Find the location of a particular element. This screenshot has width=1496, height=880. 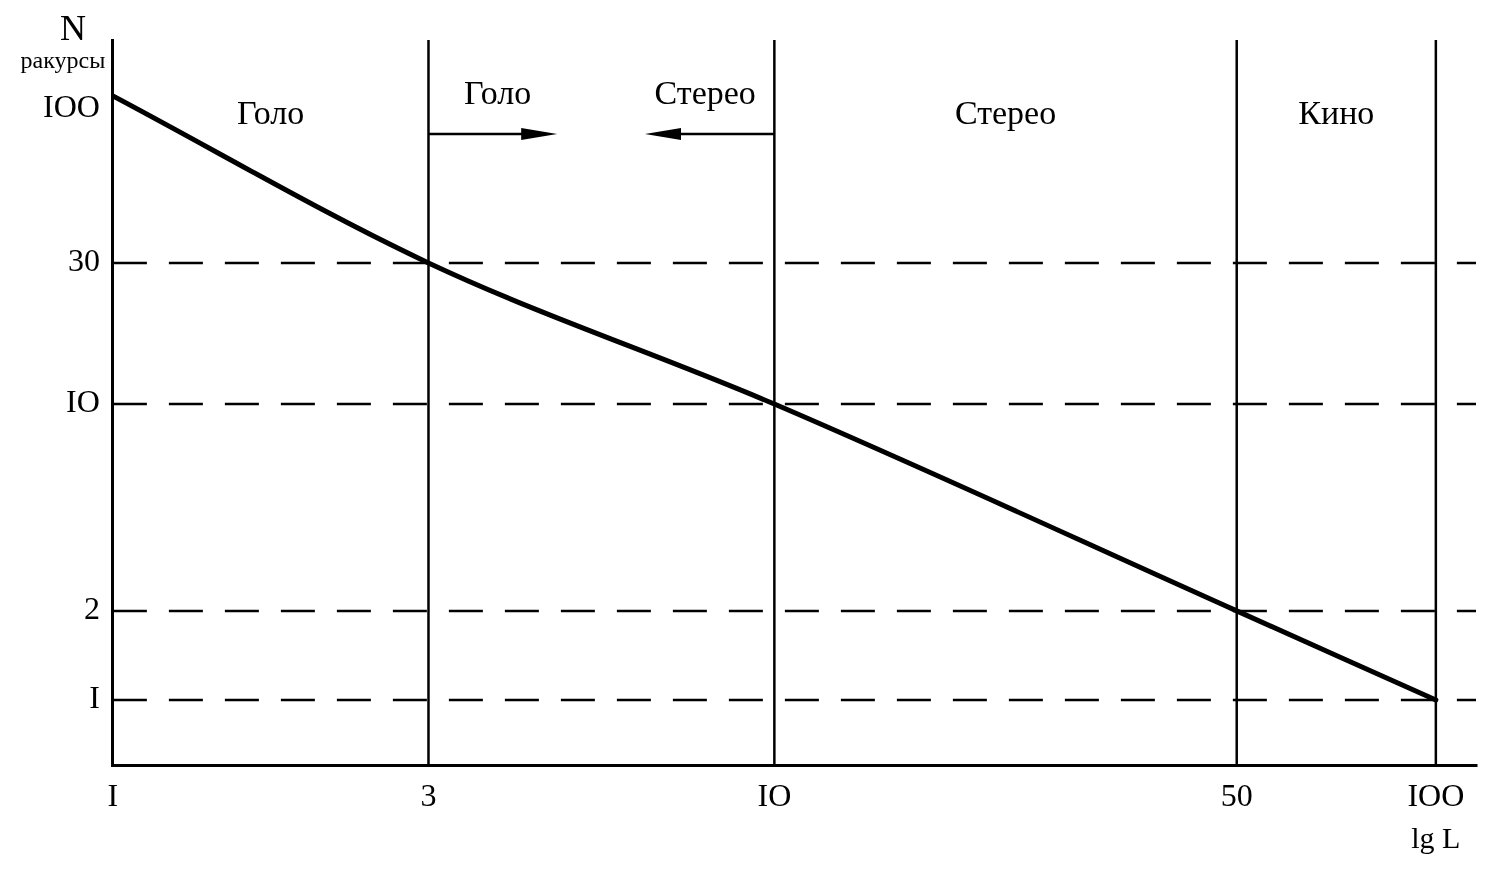

y-axis-title: N ракурсы is located at coordinates (63, 40).